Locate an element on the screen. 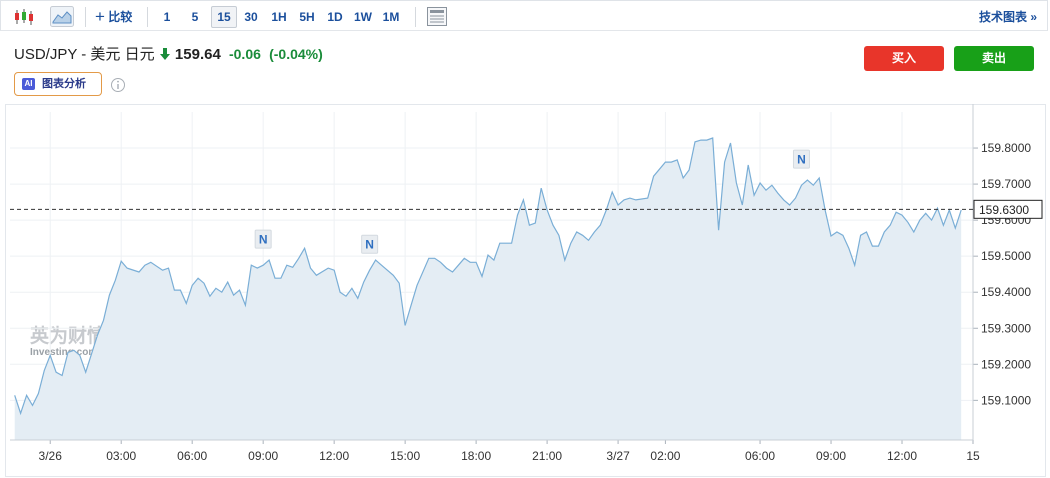 Image resolution: width=1050 pixels, height=478 pixels. y-tick-label: 159.1000 is located at coordinates (1006, 400).